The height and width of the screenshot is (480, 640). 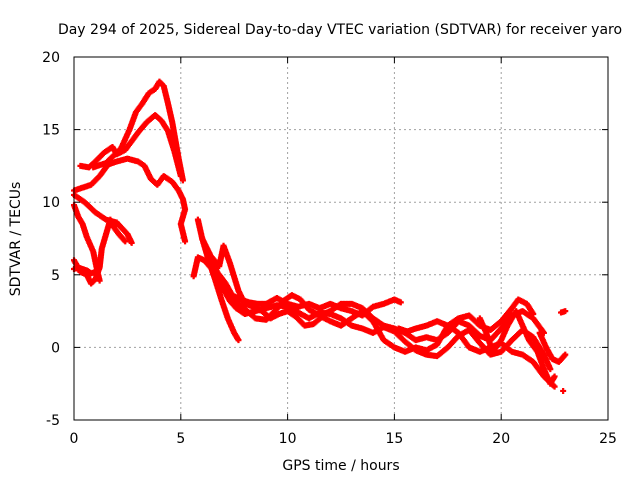 I want to click on y-tick-label: 0, so click(x=55, y=348).